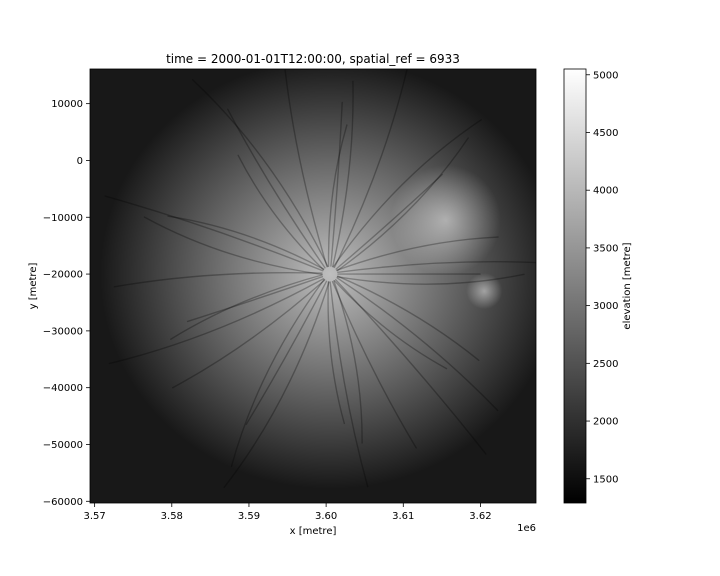  What do you see at coordinates (63, 331) in the screenshot?
I see `y-tick-label: −30000` at bounding box center [63, 331].